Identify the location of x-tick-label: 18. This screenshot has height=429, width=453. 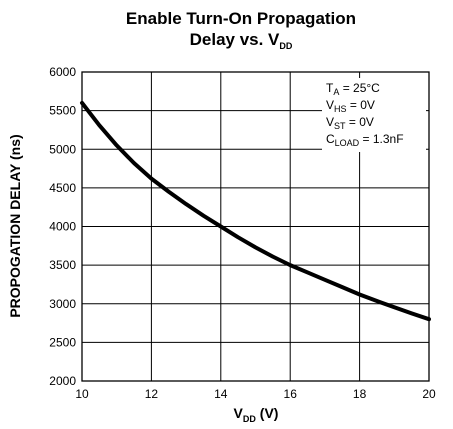
(360, 394).